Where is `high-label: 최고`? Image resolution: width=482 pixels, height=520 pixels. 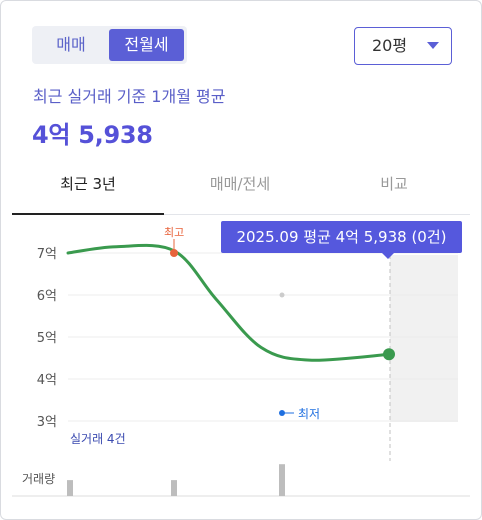
high-label: 최고 is located at coordinates (174, 232).